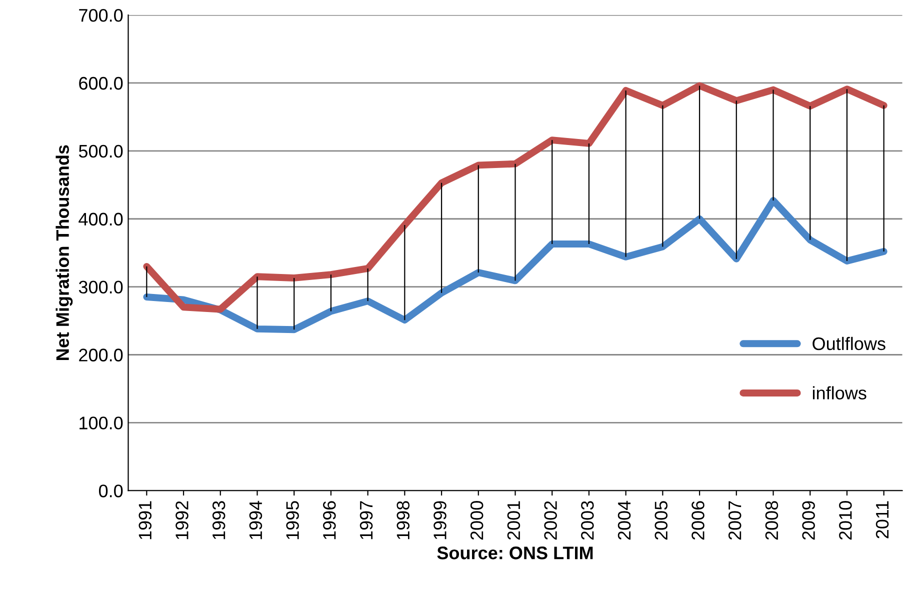 This screenshot has width=916, height=602. I want to click on x-tick-label: 1998, so click(403, 520).